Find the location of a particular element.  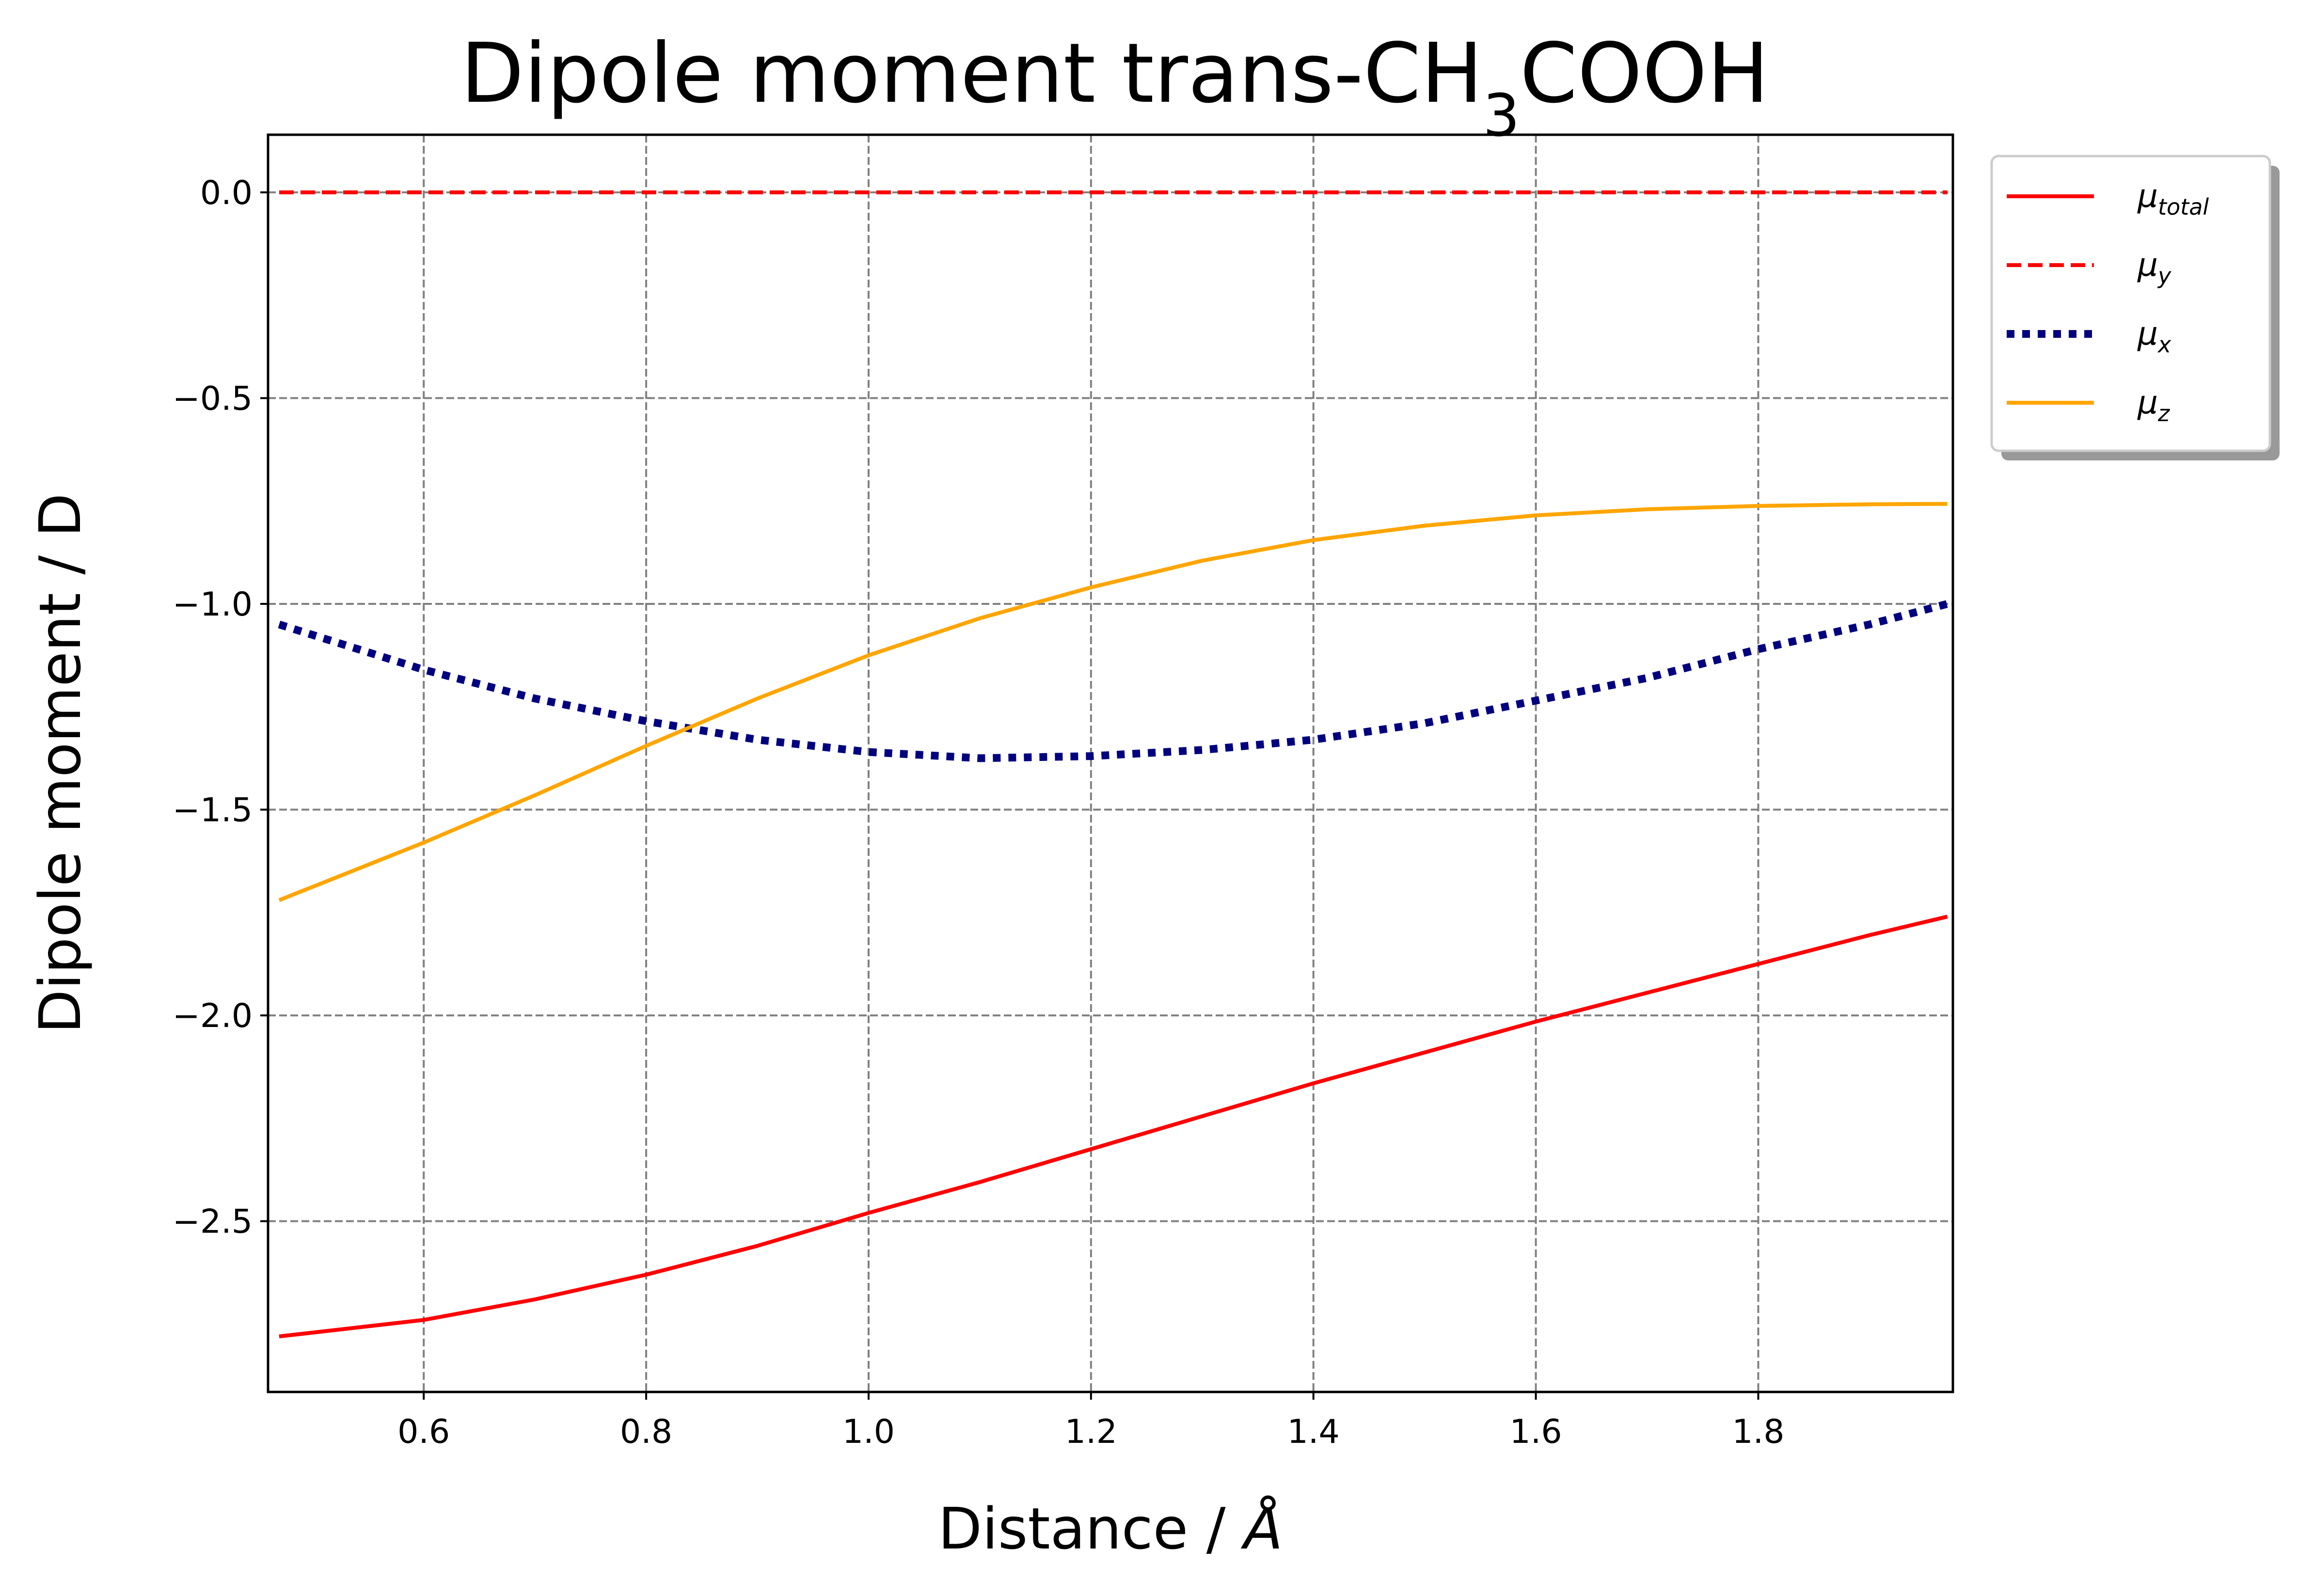

x-tick-label: 1.2 is located at coordinates (1091, 1432).